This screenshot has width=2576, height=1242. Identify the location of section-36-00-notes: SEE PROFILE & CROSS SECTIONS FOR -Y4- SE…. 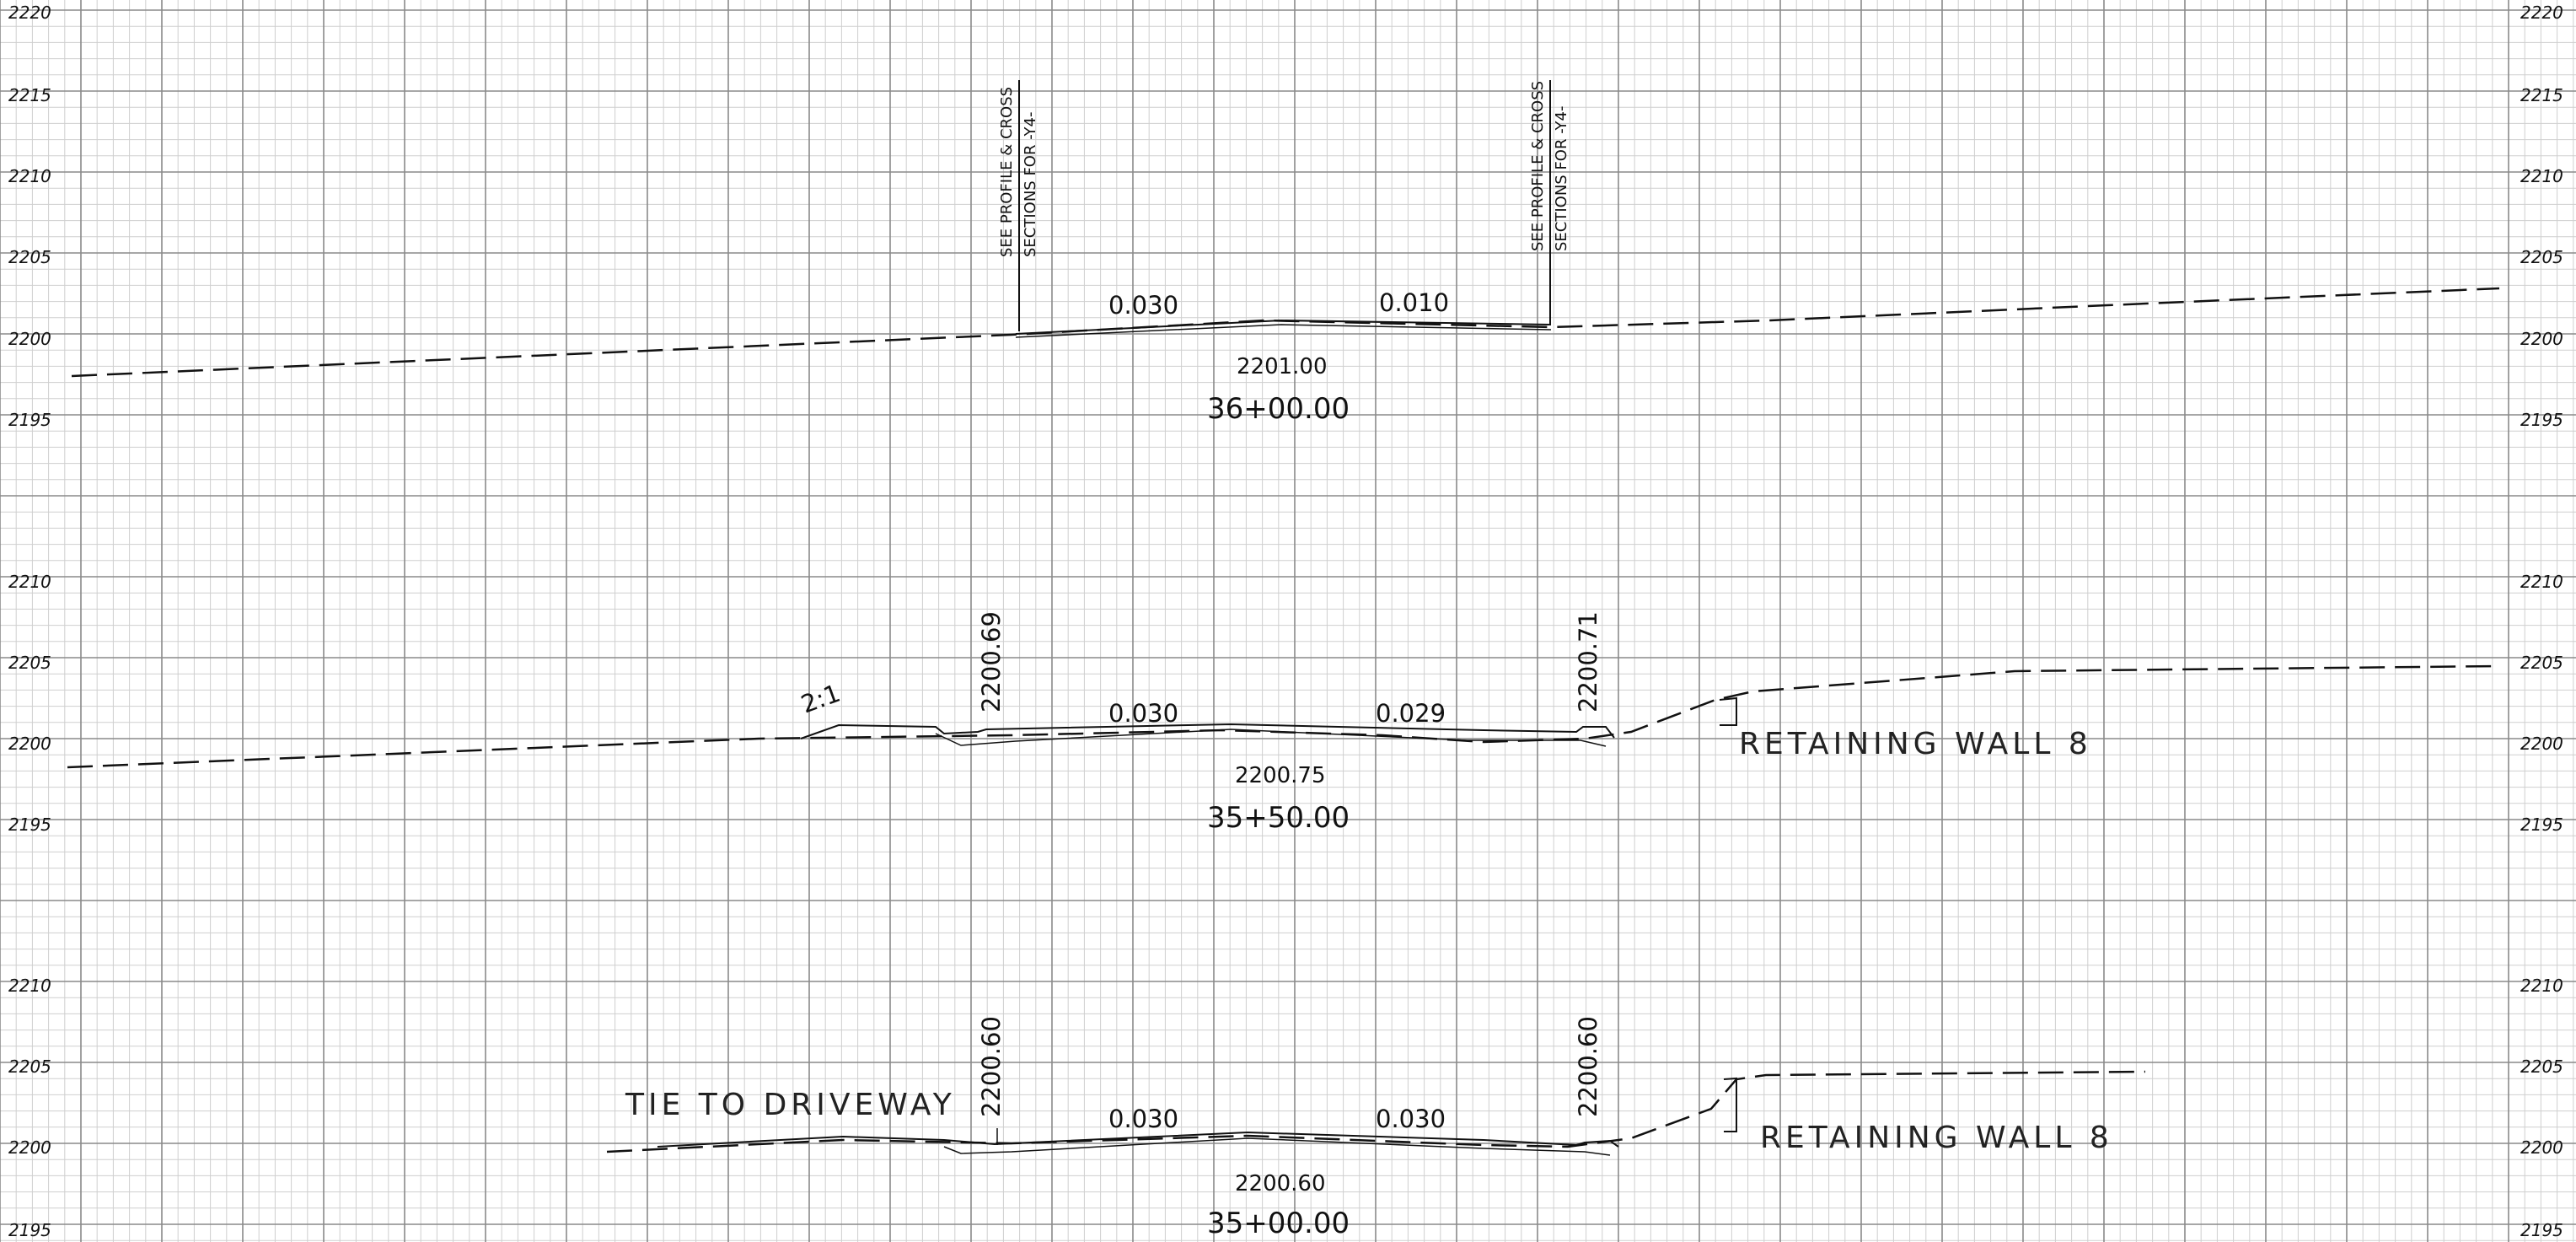
(1284, 253).